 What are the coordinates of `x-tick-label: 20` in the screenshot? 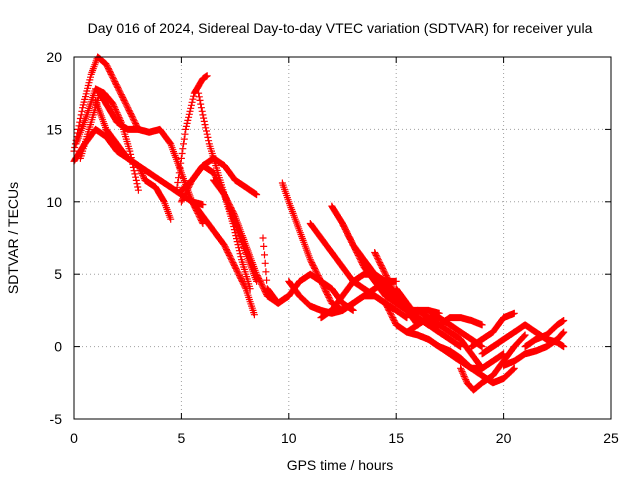 It's located at (504, 438).